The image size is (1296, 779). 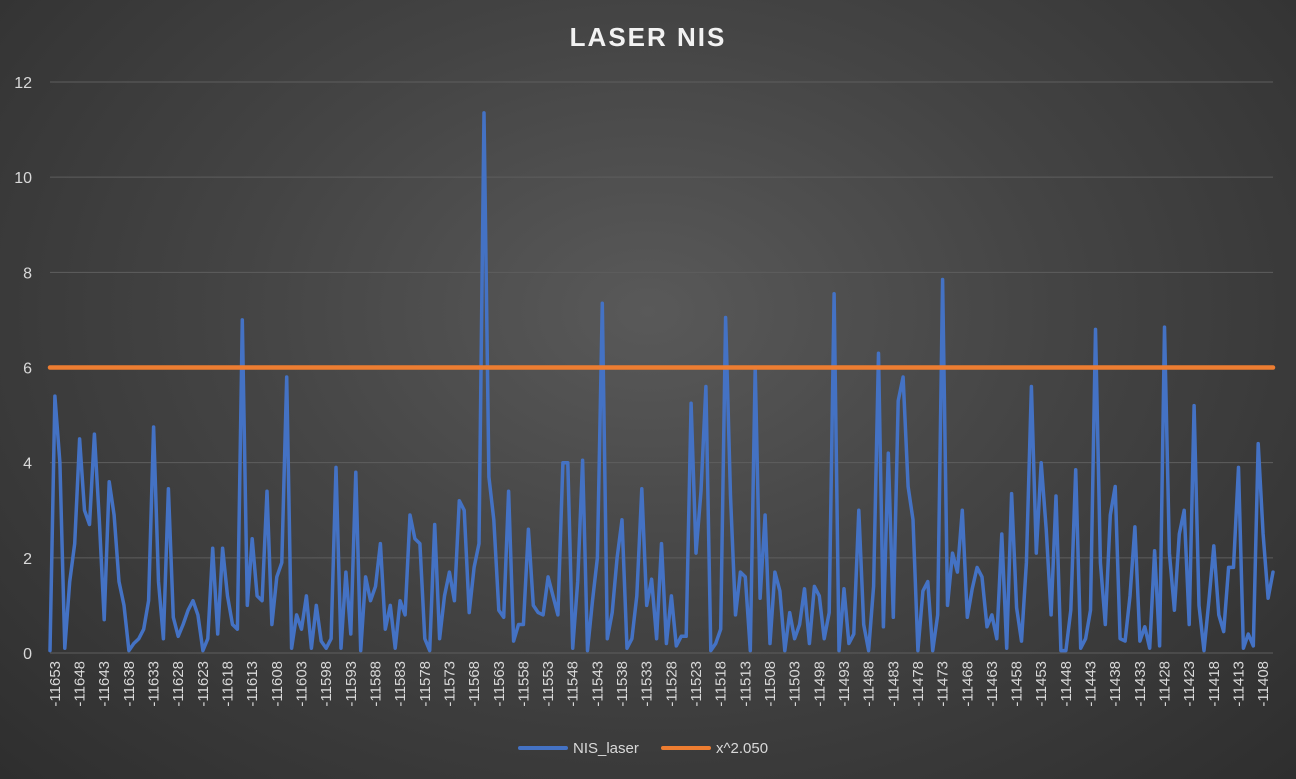 I want to click on y-tick-label: 0, so click(x=27, y=654).